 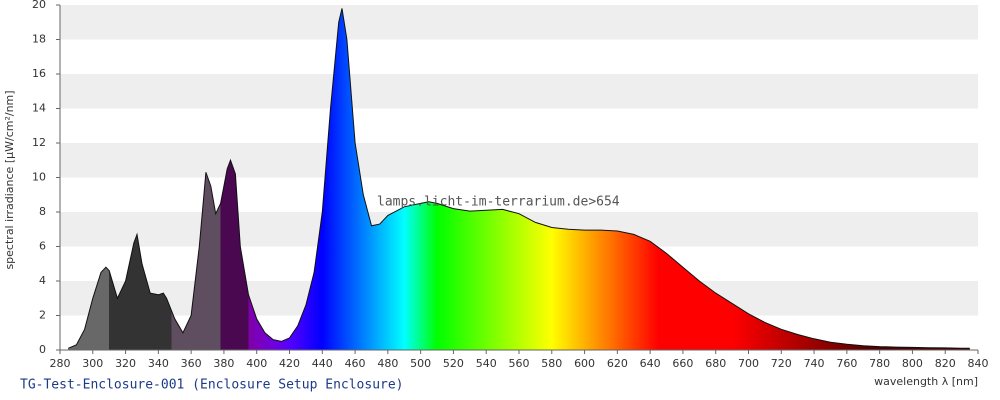 I want to click on x-tick-label: 320, so click(x=125, y=363).